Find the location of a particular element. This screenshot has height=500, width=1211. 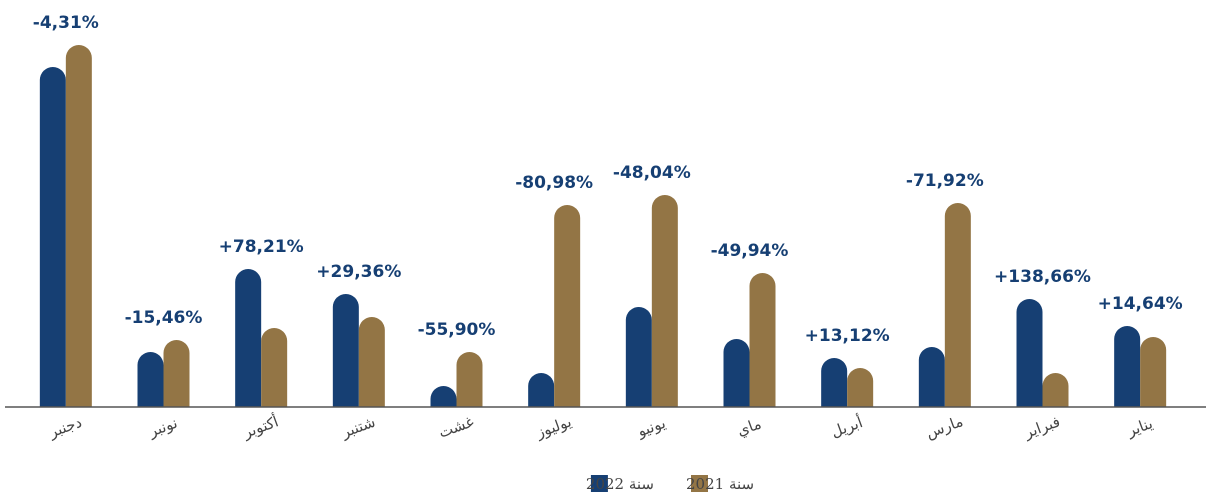

x-tick-label: أكتوبر is located at coordinates (260, 426).